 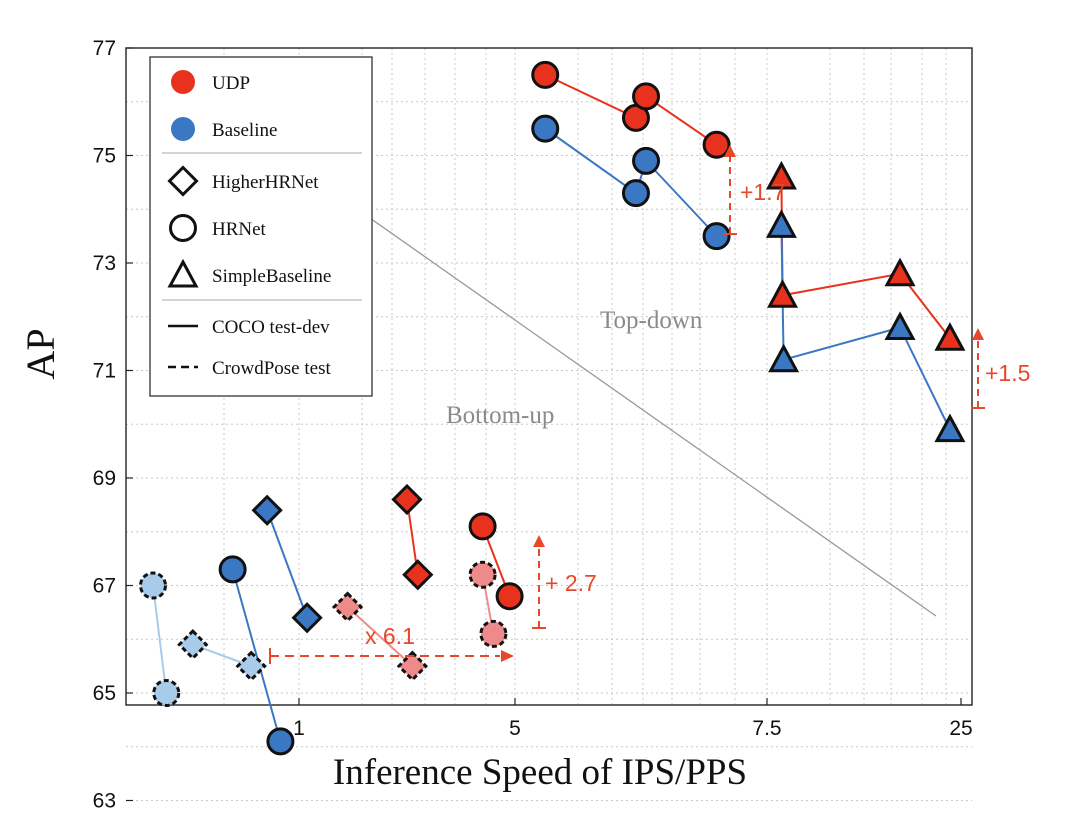 I want to click on x-tick-label: 1, so click(x=299, y=728).